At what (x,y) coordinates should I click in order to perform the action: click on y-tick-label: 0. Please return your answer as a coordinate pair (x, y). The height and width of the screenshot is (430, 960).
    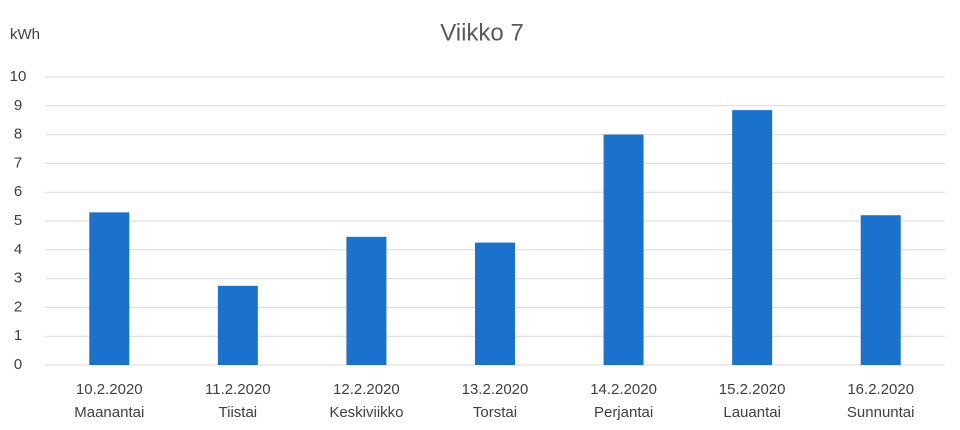
    Looking at the image, I should click on (18, 364).